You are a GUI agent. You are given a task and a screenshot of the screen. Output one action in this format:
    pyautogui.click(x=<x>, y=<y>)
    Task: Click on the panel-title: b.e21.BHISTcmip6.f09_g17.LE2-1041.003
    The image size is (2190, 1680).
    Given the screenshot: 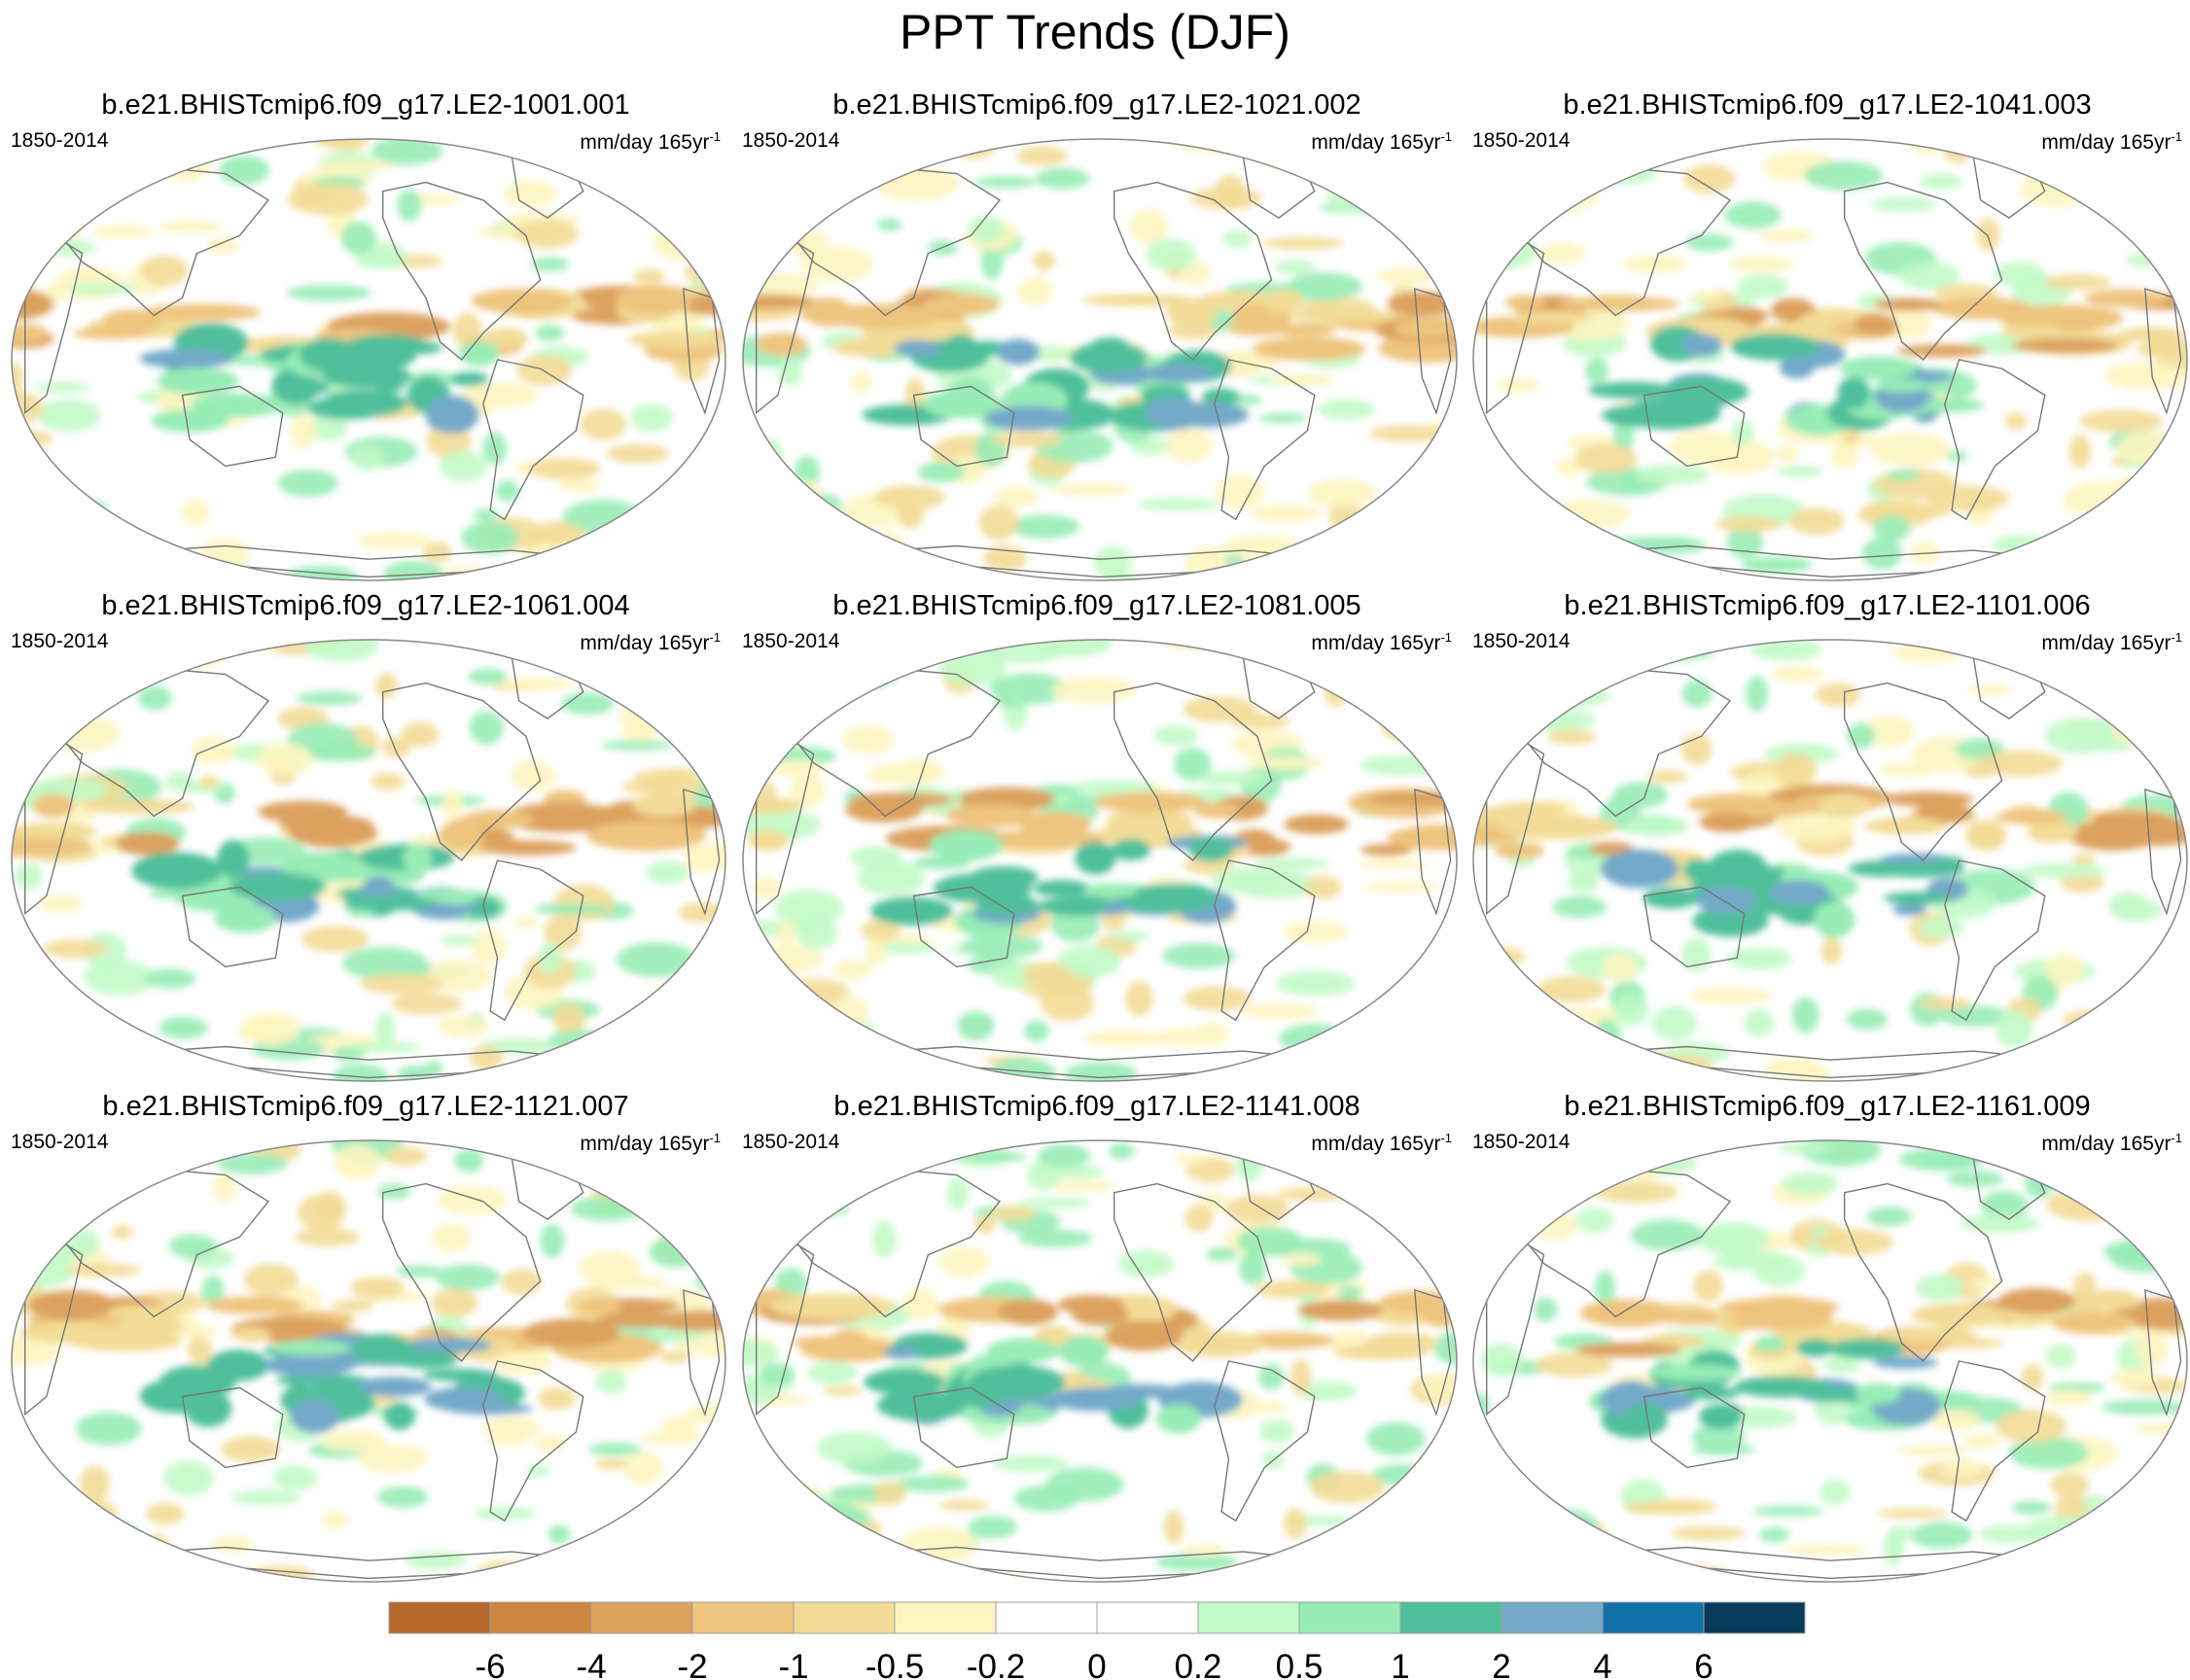 What is the action you would take?
    pyautogui.click(x=1827, y=105)
    